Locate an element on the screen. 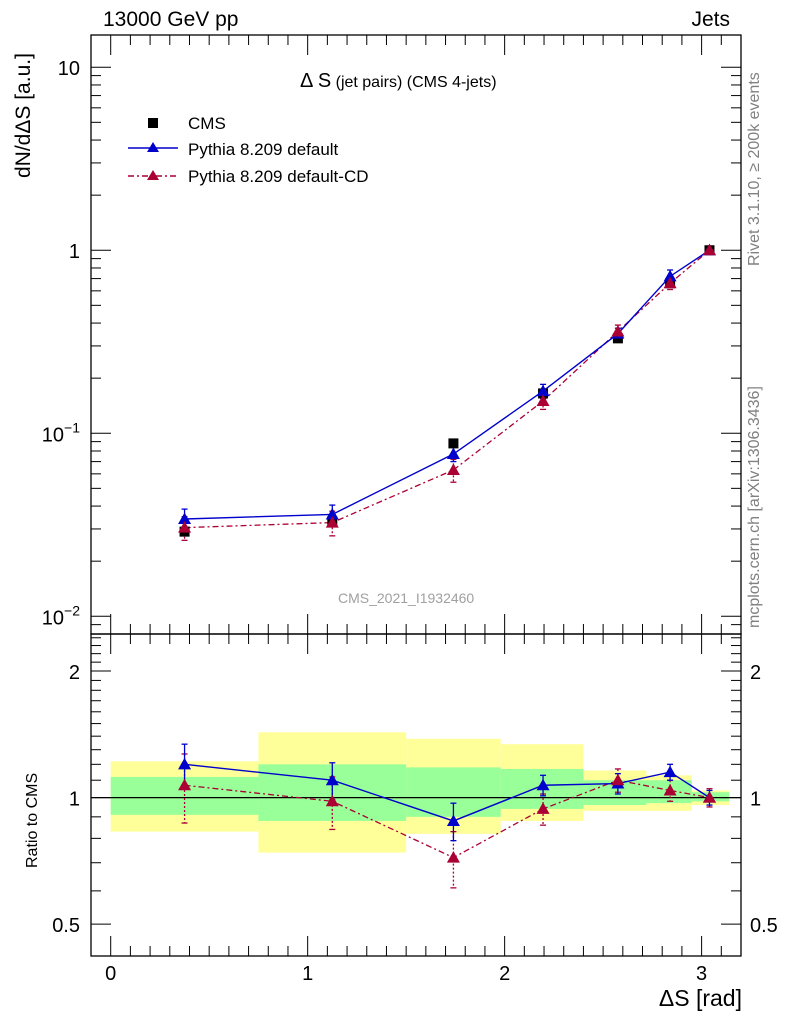 The width and height of the screenshot is (786, 1024). legend-cms-label: CMS is located at coordinates (207, 123).